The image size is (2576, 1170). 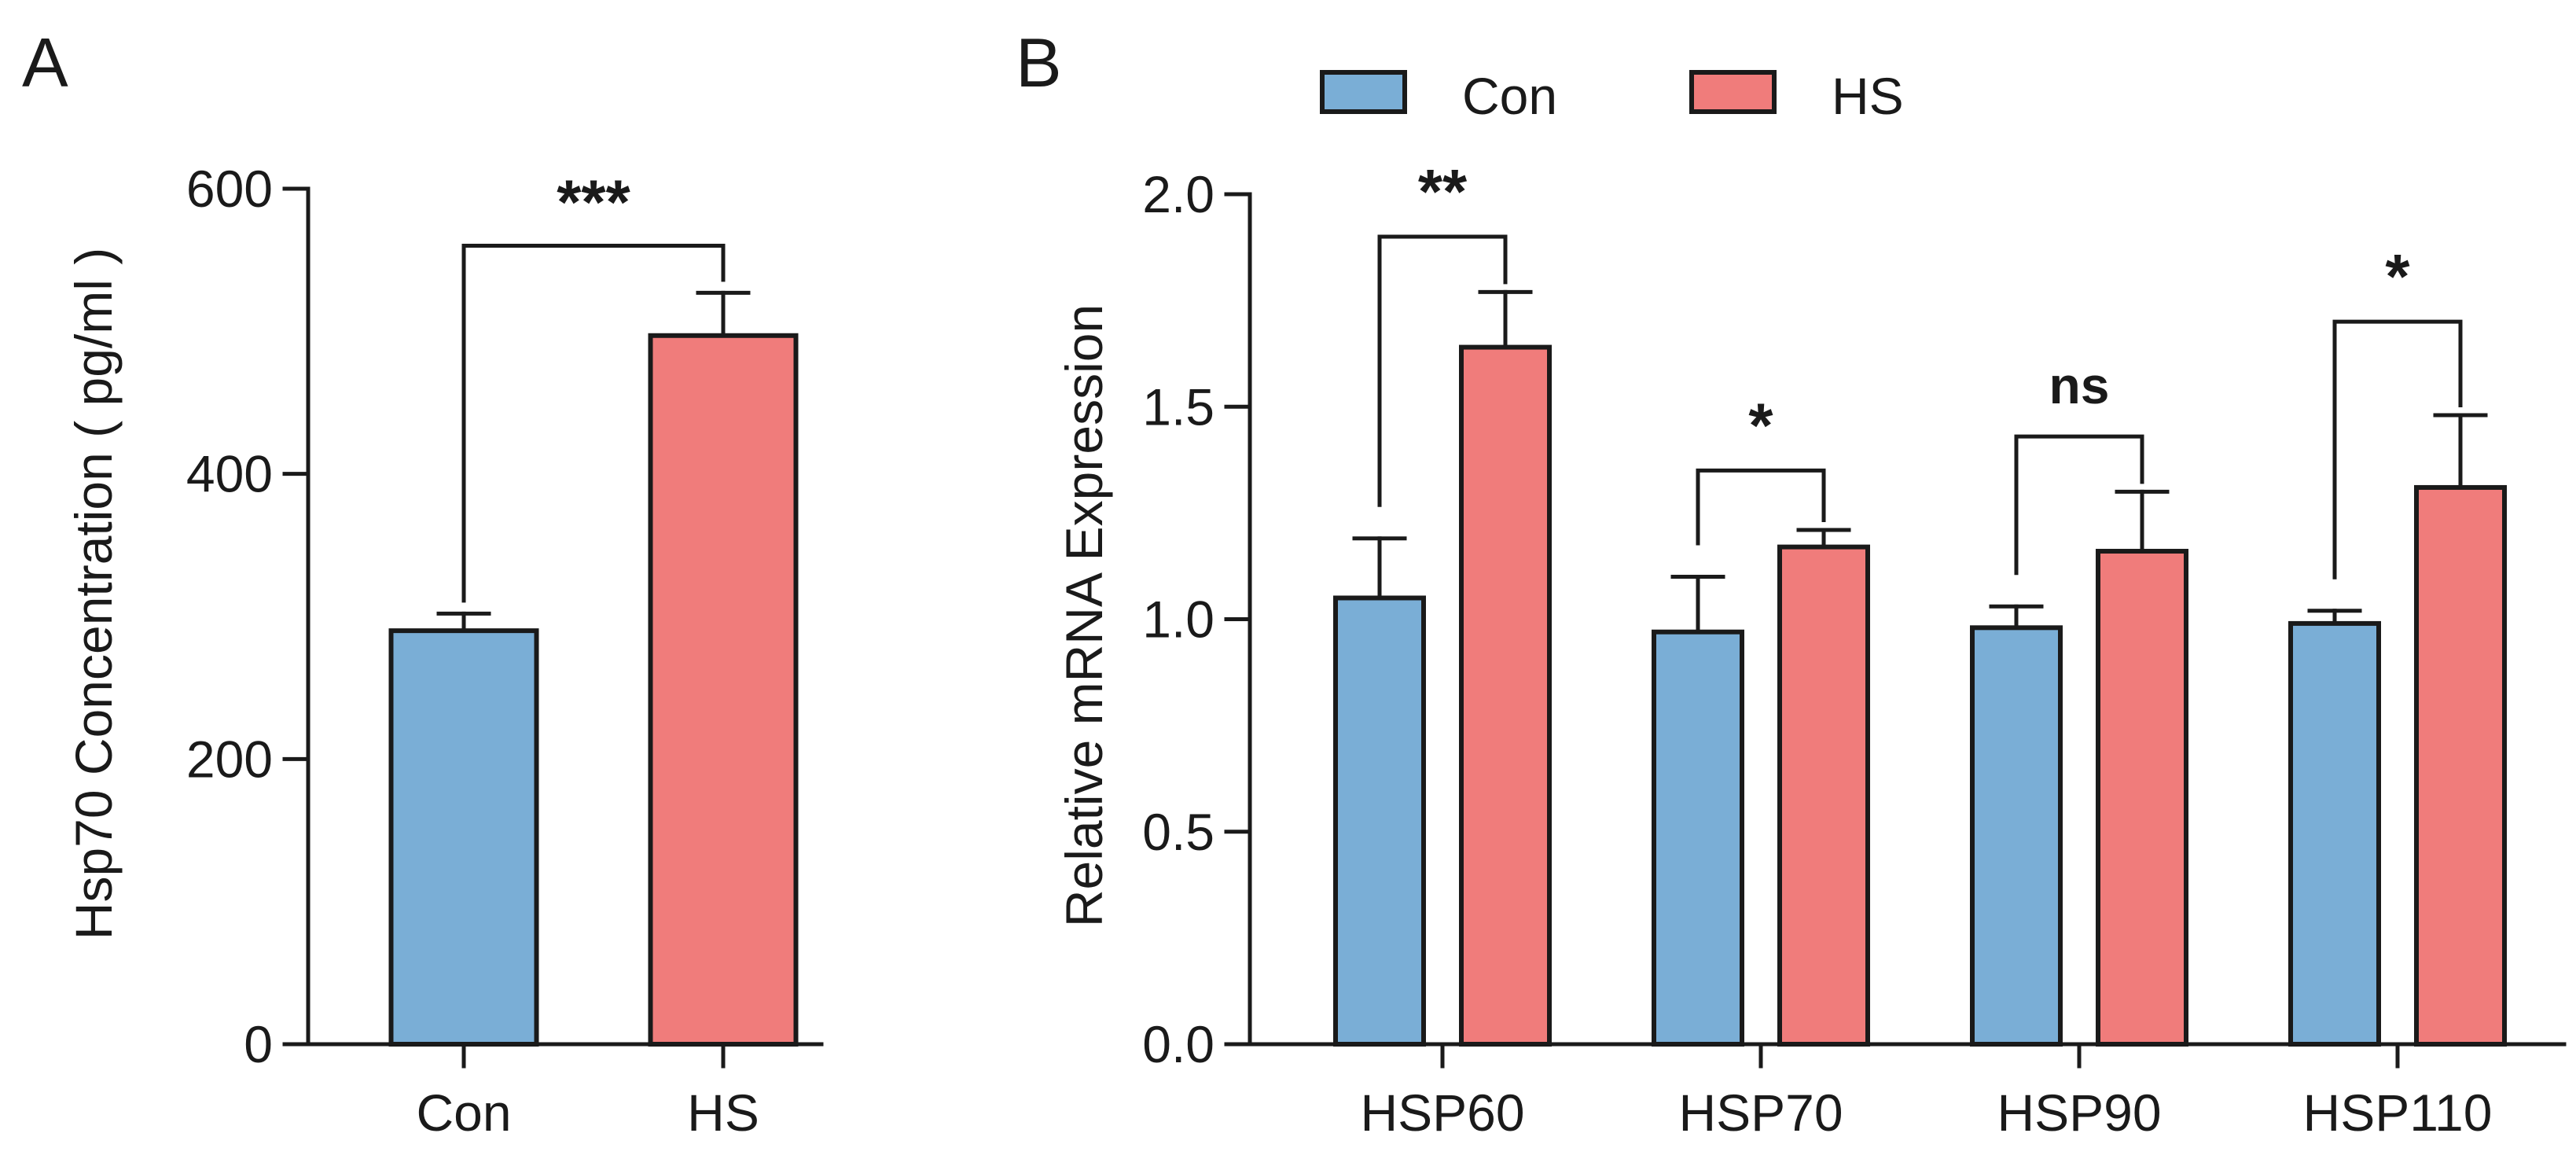 What do you see at coordinates (463, 837) in the screenshot?
I see `panel-a-con-bar` at bounding box center [463, 837].